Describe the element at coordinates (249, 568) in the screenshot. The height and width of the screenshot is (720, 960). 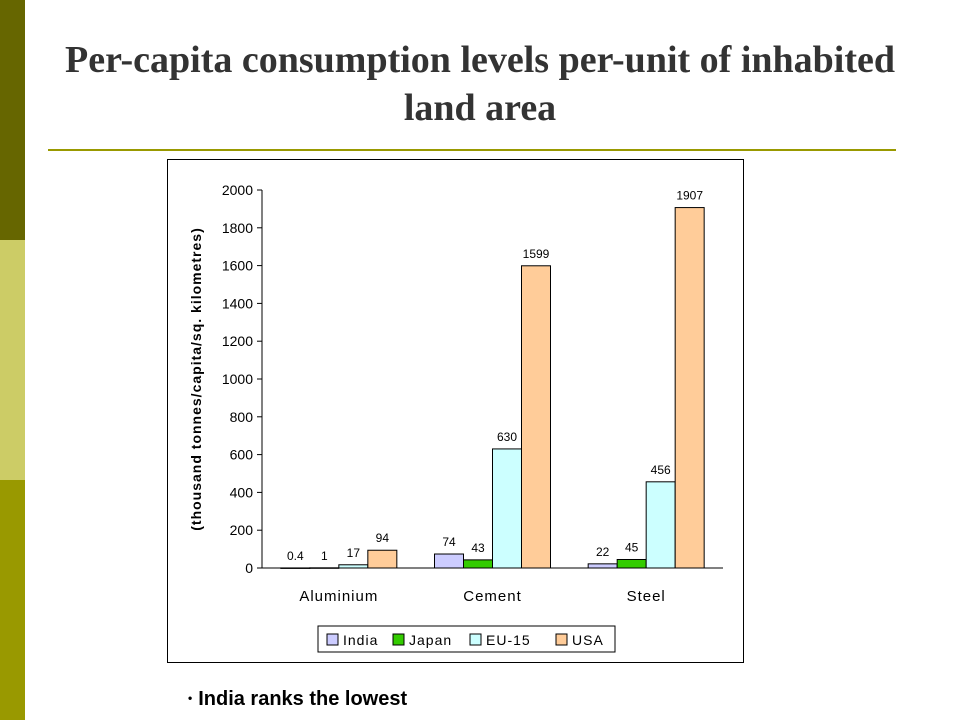
I see `y-tick-label: 0` at that location.